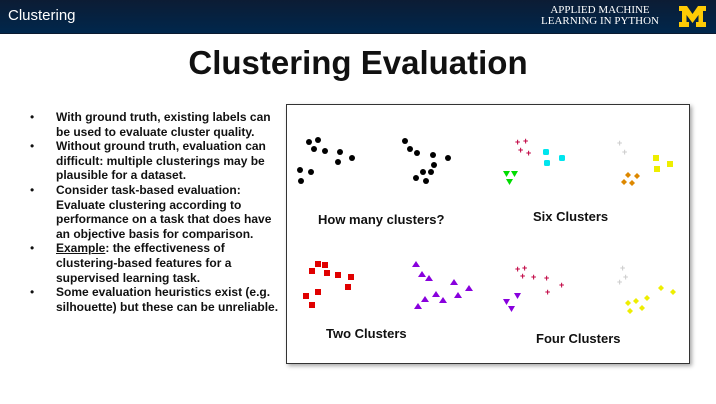  What do you see at coordinates (600, 10) in the screenshot?
I see `course-name-line-1: APPLIED MACHINE` at bounding box center [600, 10].